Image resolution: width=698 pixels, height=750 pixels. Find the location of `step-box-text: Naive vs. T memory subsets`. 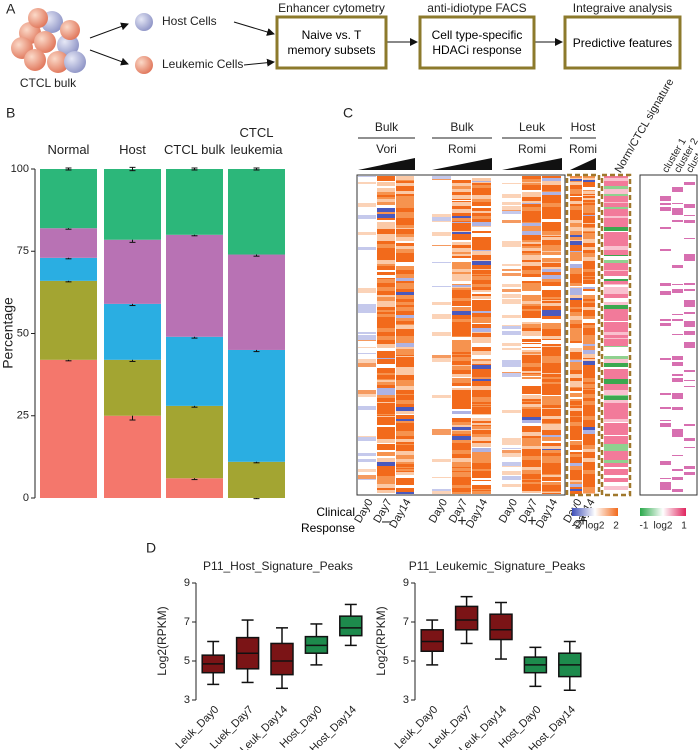

step-box-text: Naive vs. T memory subsets is located at coordinates (331, 42).